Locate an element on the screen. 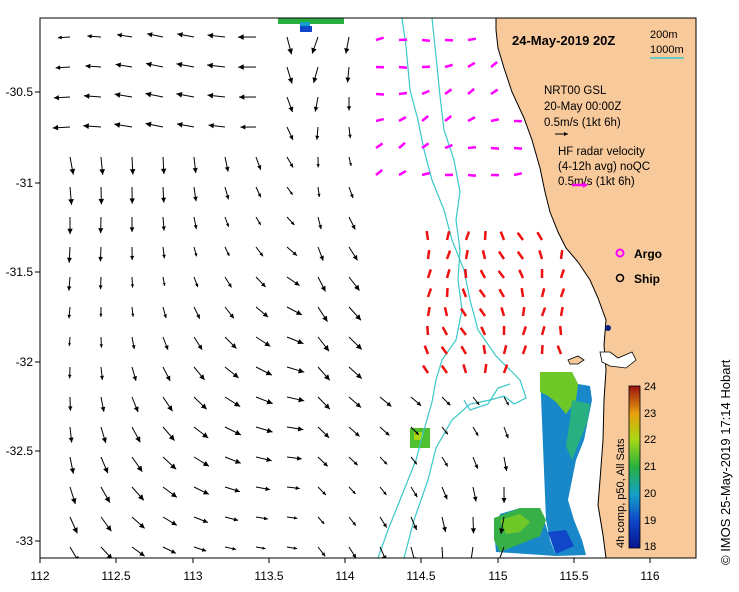  x-tick-label: 113 is located at coordinates (192, 576).